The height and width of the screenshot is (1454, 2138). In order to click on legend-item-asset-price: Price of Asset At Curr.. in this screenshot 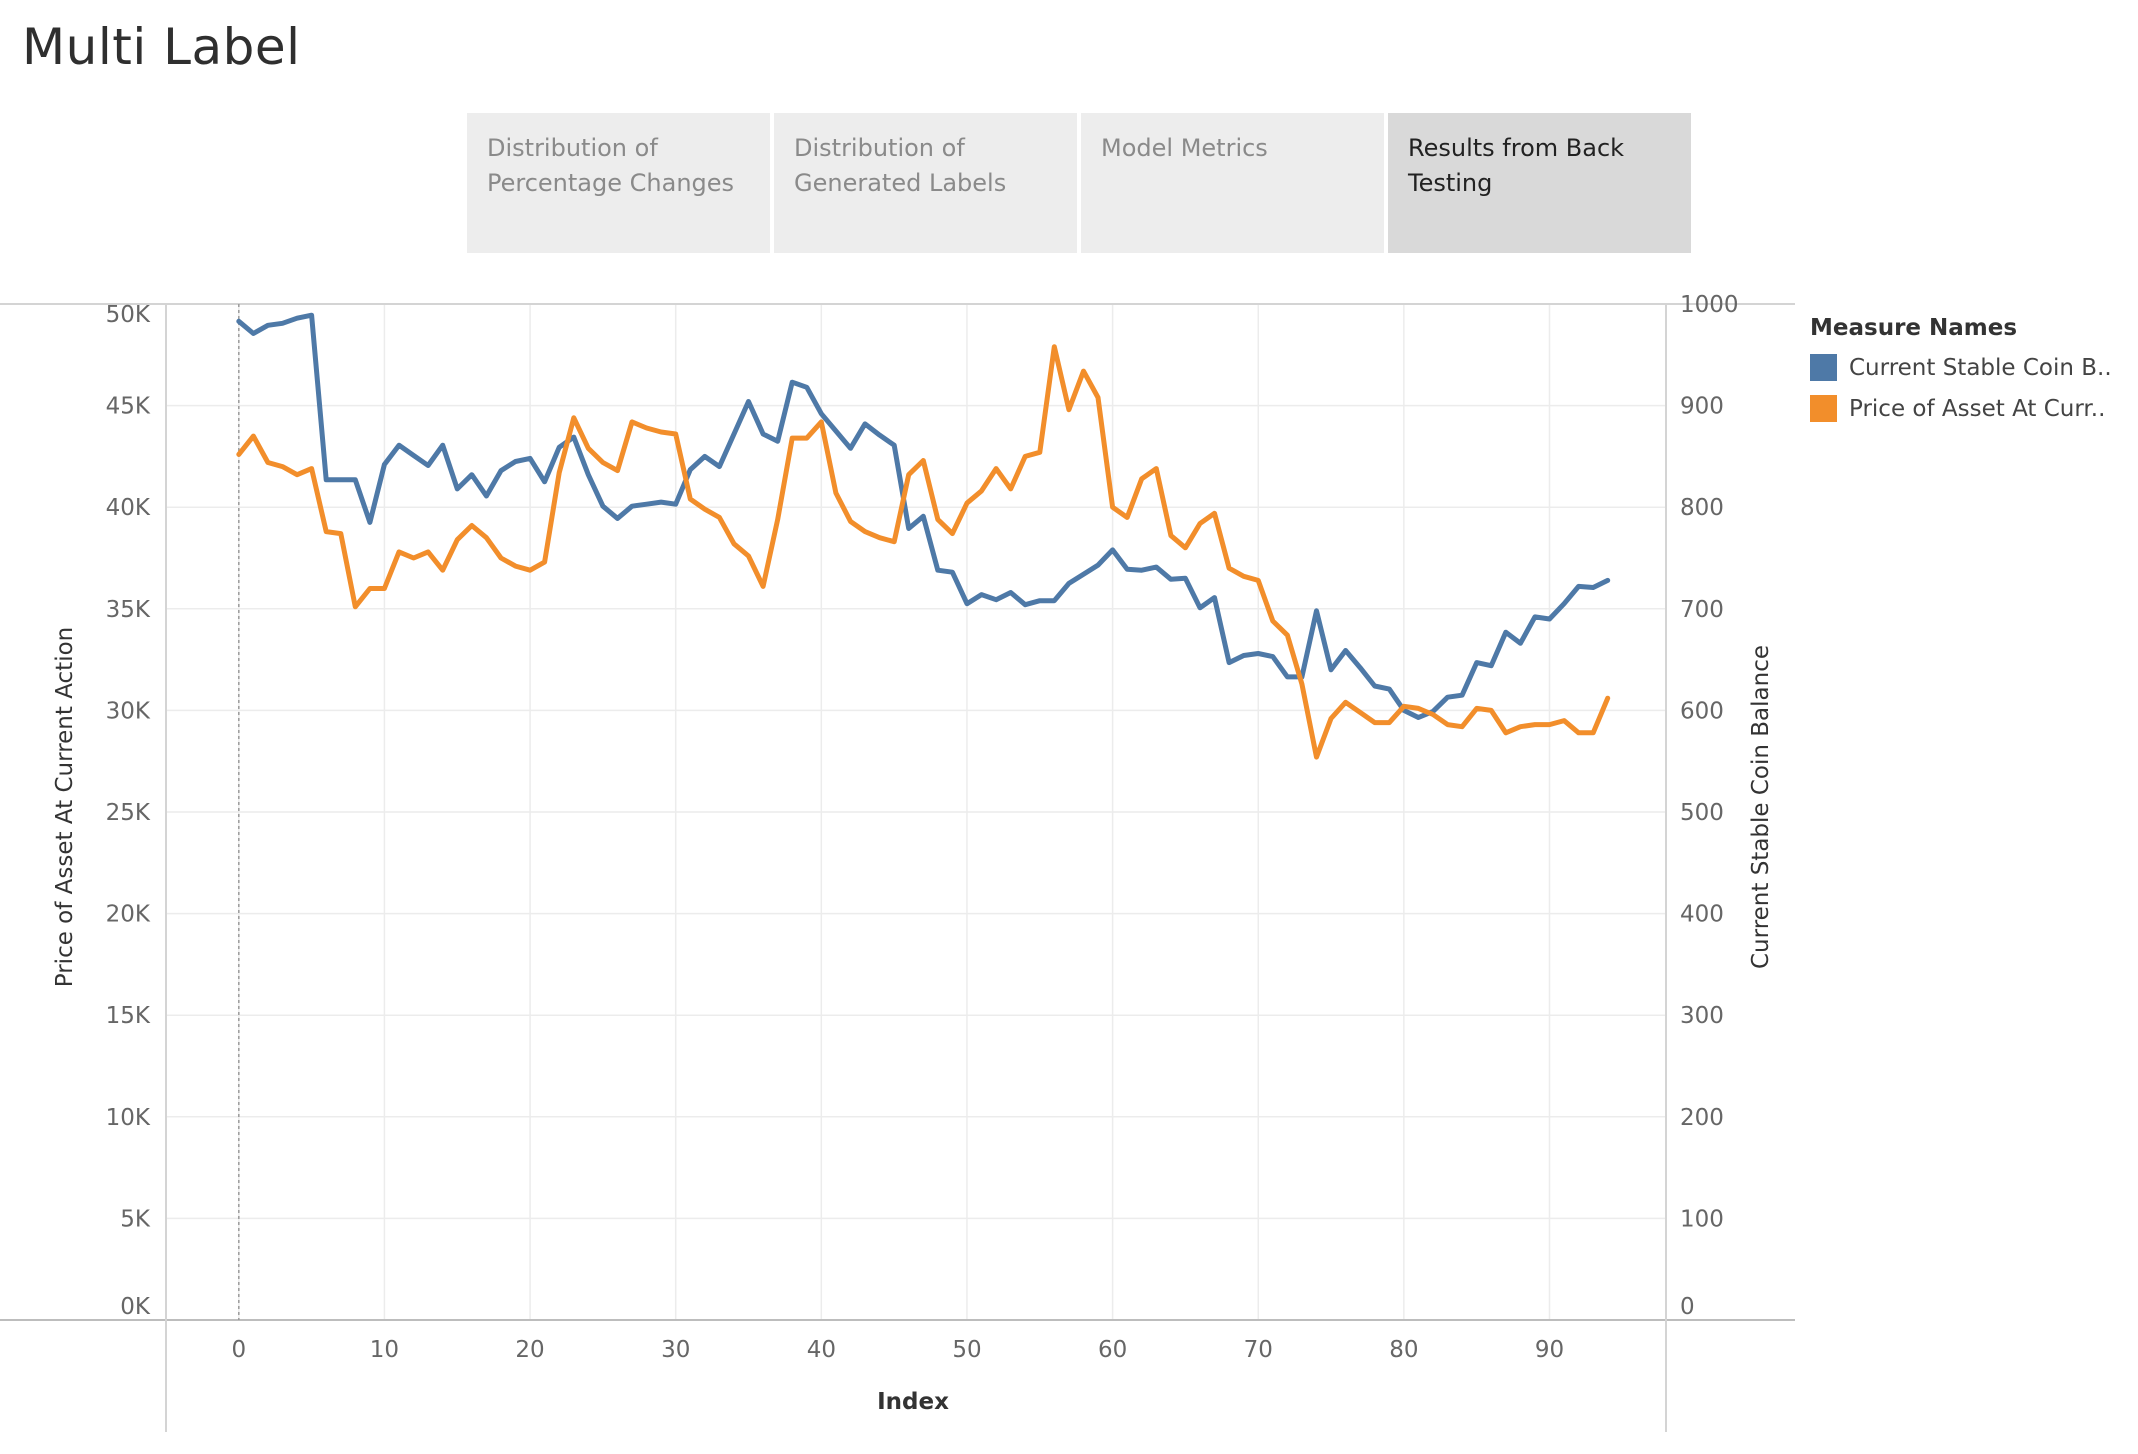, I will do `click(1970, 408)`.